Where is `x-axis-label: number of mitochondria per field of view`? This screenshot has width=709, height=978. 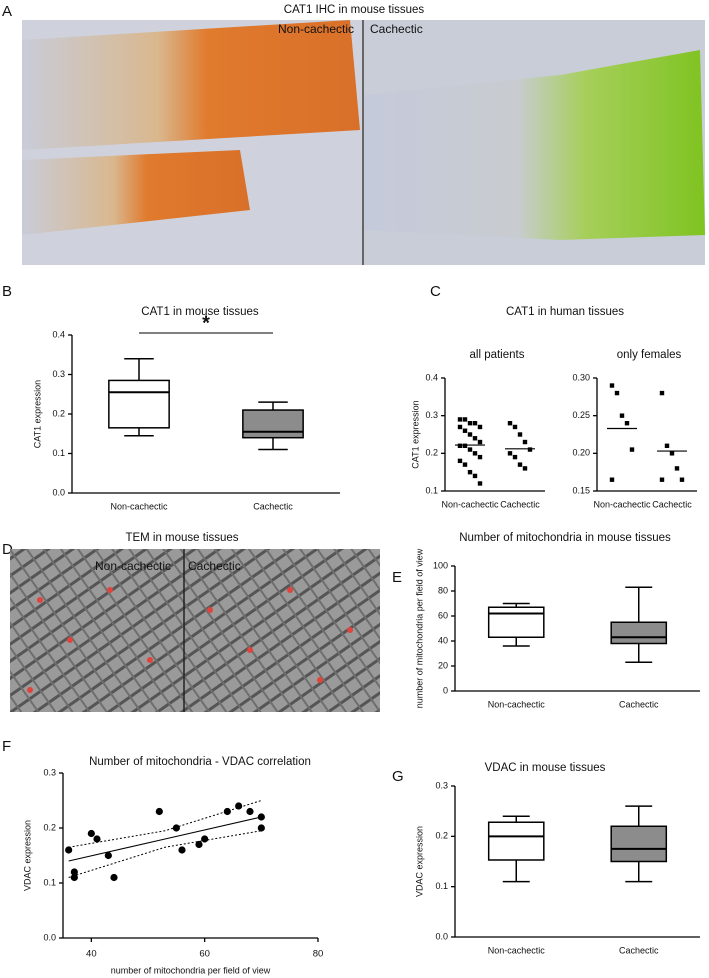 x-axis-label: number of mitochondria per field of view is located at coordinates (191, 970).